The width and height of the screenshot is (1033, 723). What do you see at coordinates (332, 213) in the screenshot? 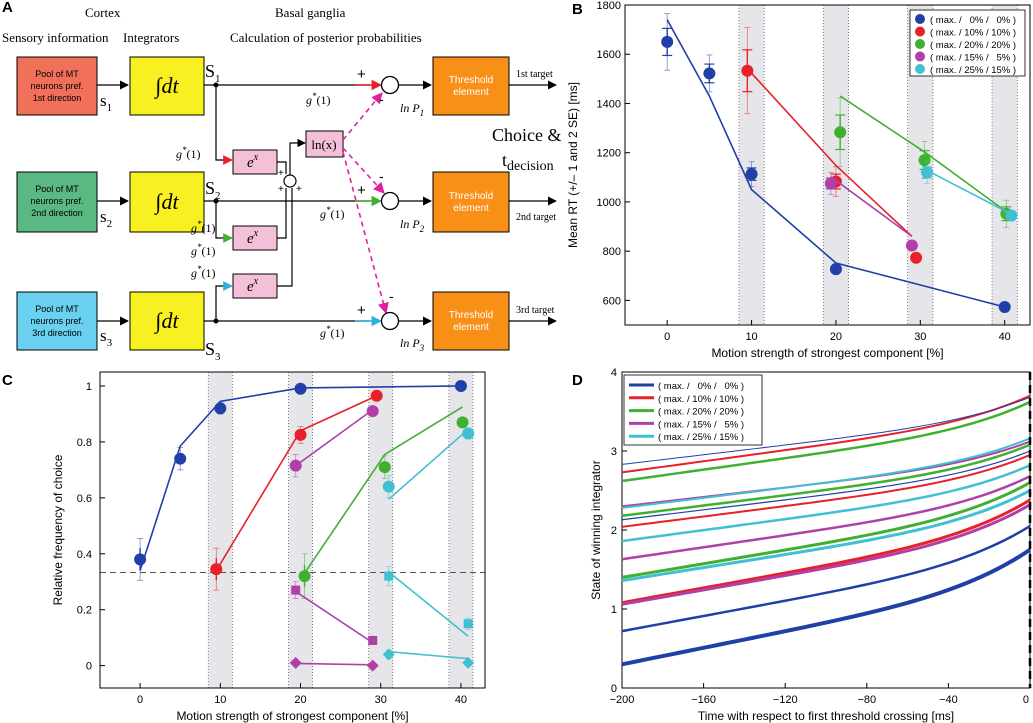
I see `gain-label-main-2: g*(1)` at bounding box center [332, 213].